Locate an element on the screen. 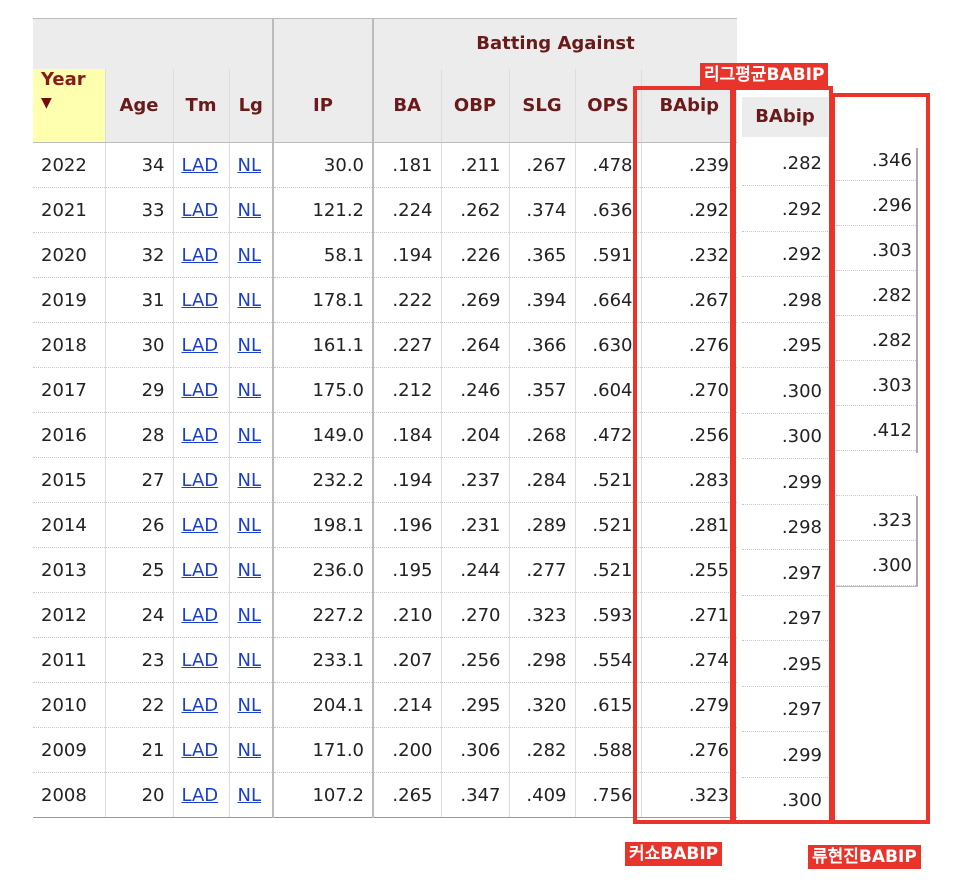 This screenshot has height=890, width=962. babip-cell: .283 is located at coordinates (688, 480).